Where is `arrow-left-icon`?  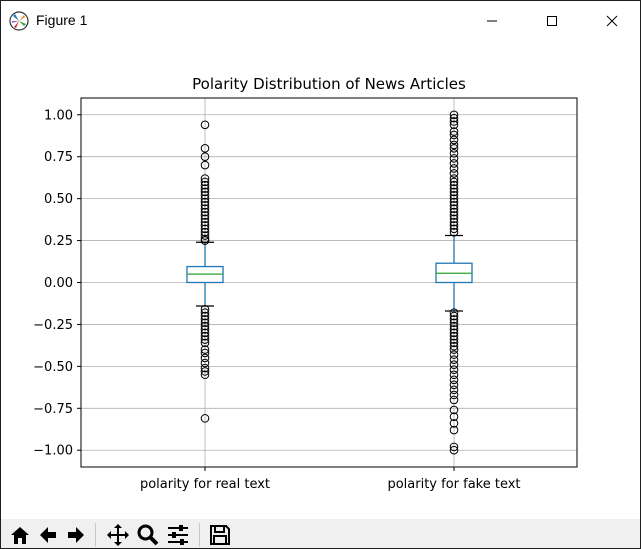 arrow-left-icon is located at coordinates (48, 535).